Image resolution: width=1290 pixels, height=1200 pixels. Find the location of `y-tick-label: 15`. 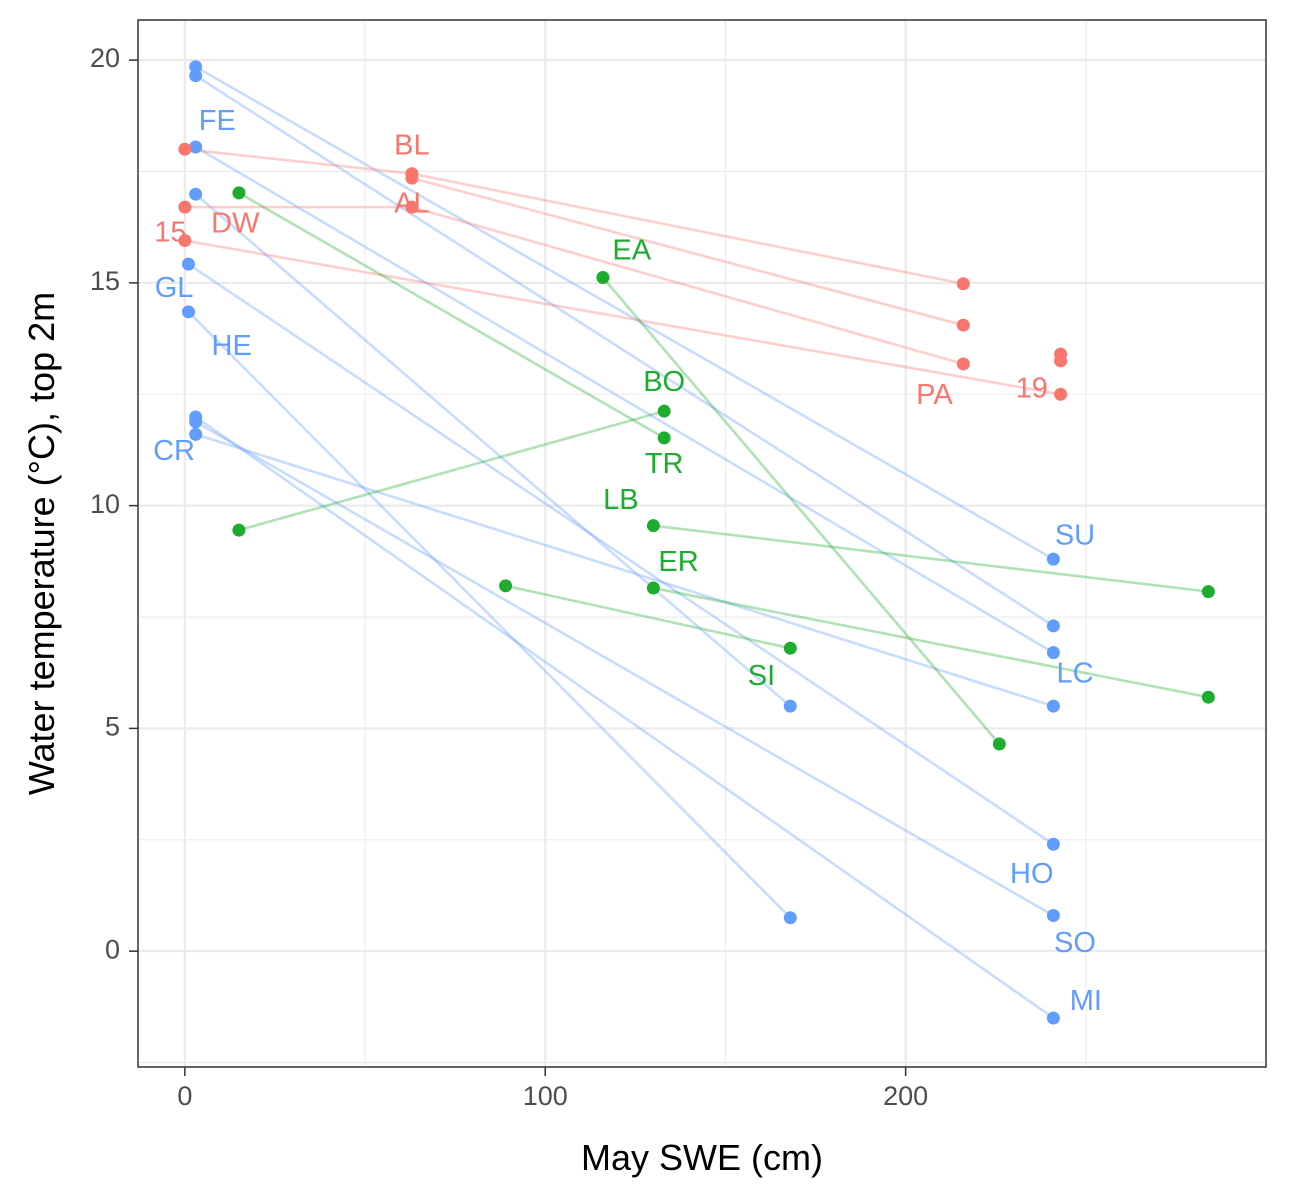

y-tick-label: 15 is located at coordinates (105, 281).